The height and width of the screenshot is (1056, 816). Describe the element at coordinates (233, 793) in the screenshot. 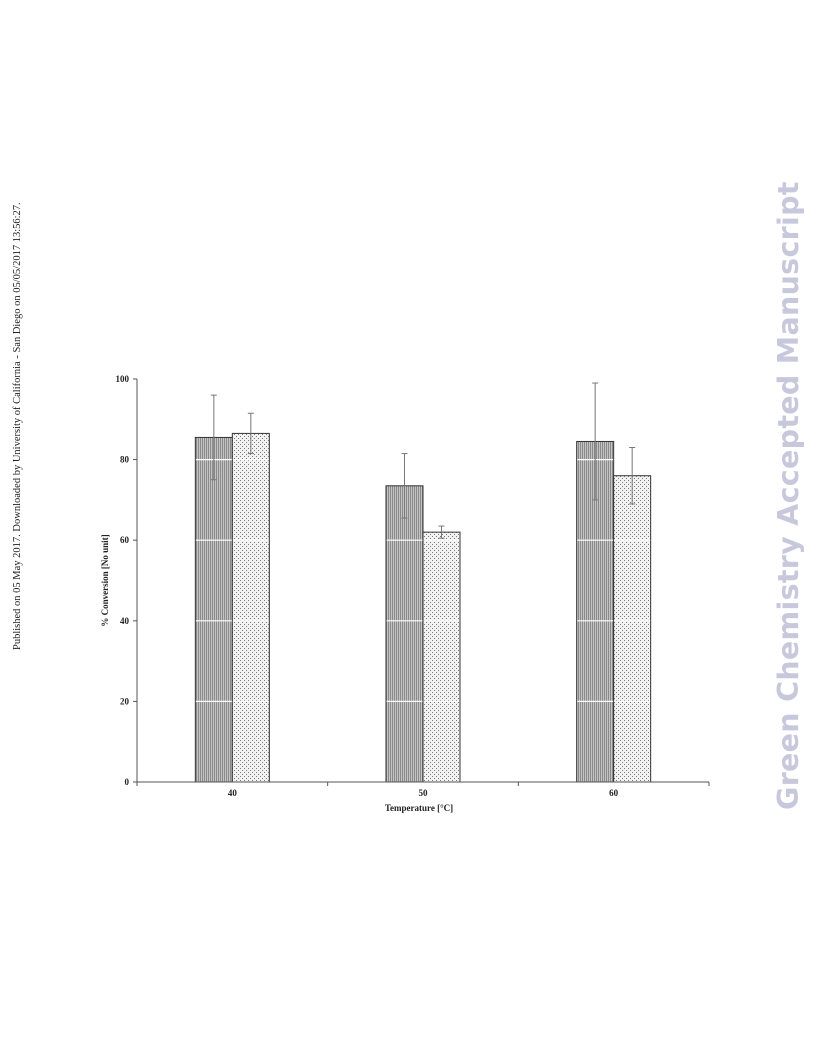

I see `x-tick-label: 40` at that location.